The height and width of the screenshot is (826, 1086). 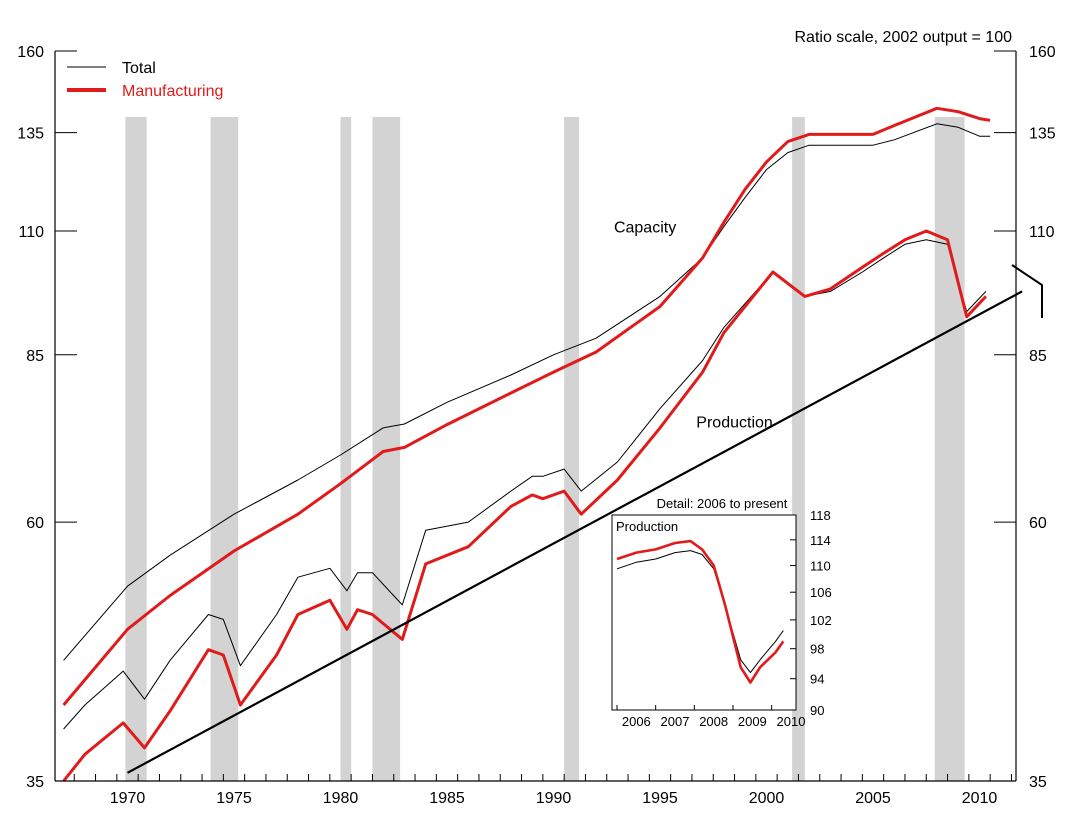 What do you see at coordinates (35, 356) in the screenshot?
I see `y-tick-label-left: 85` at bounding box center [35, 356].